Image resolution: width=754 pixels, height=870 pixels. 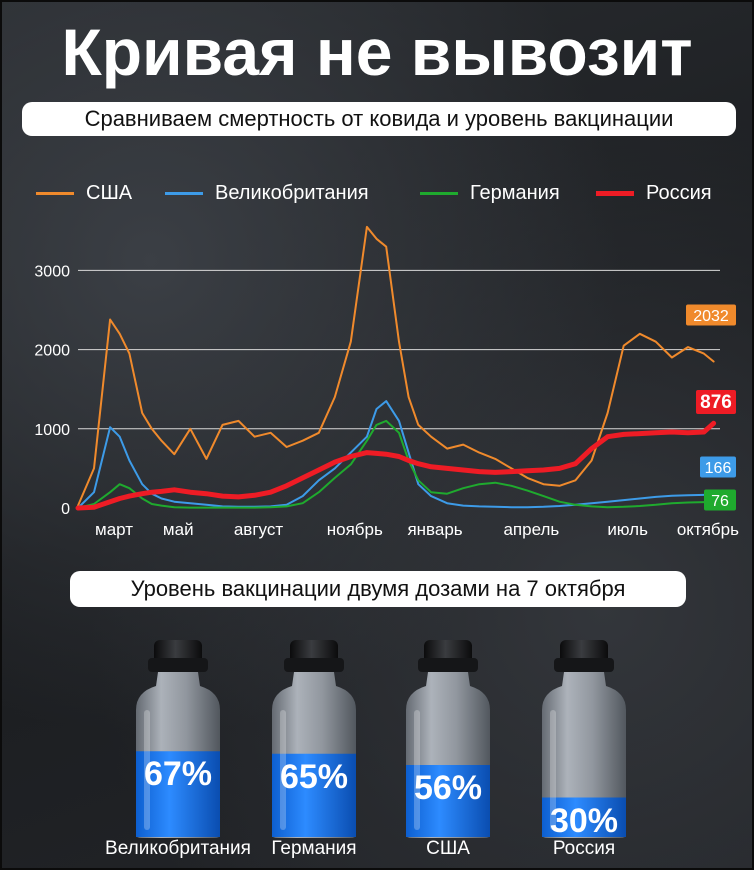 What do you see at coordinates (679, 193) in the screenshot?
I see `legend-label-ru: Россия` at bounding box center [679, 193].